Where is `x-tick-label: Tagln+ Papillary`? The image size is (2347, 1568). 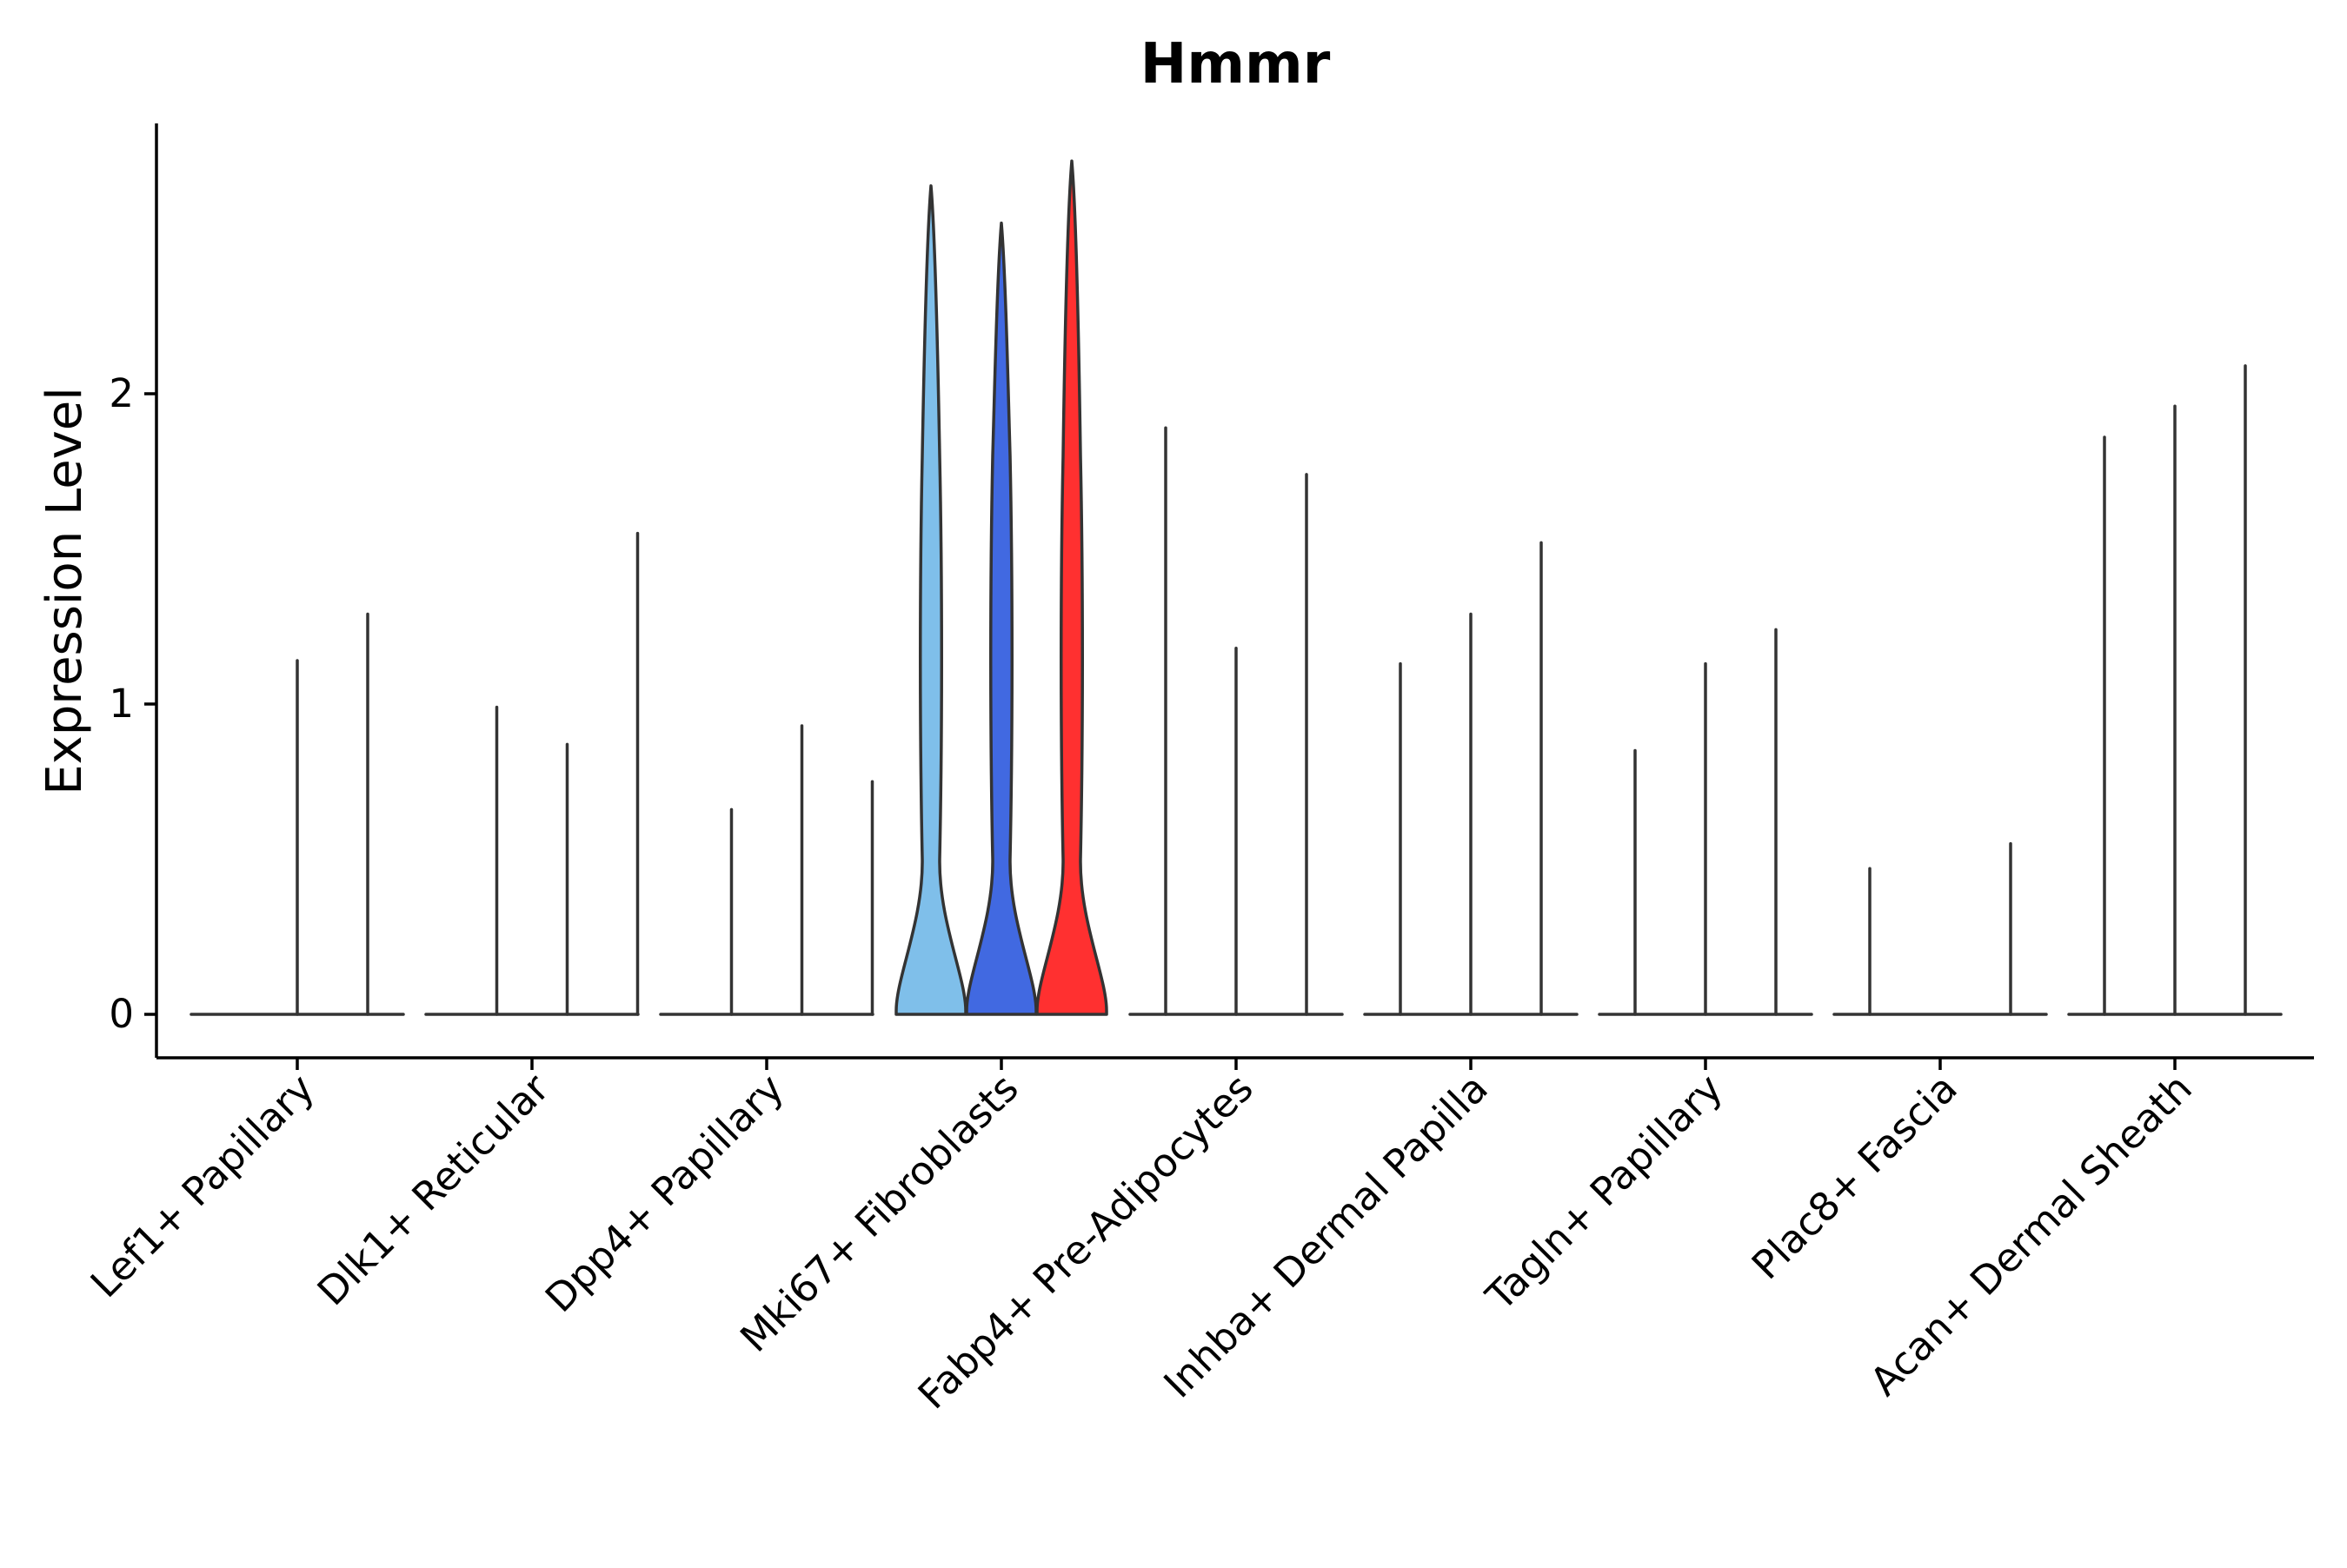 x-tick-label: Tagln+ Papillary is located at coordinates (1605, 1192).